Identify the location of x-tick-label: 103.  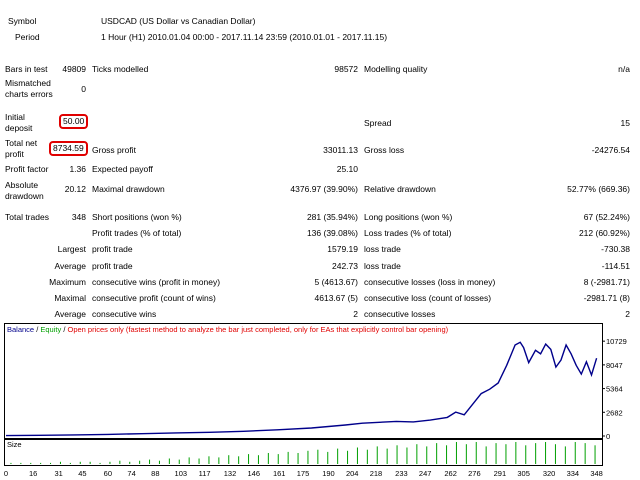
(181, 473).